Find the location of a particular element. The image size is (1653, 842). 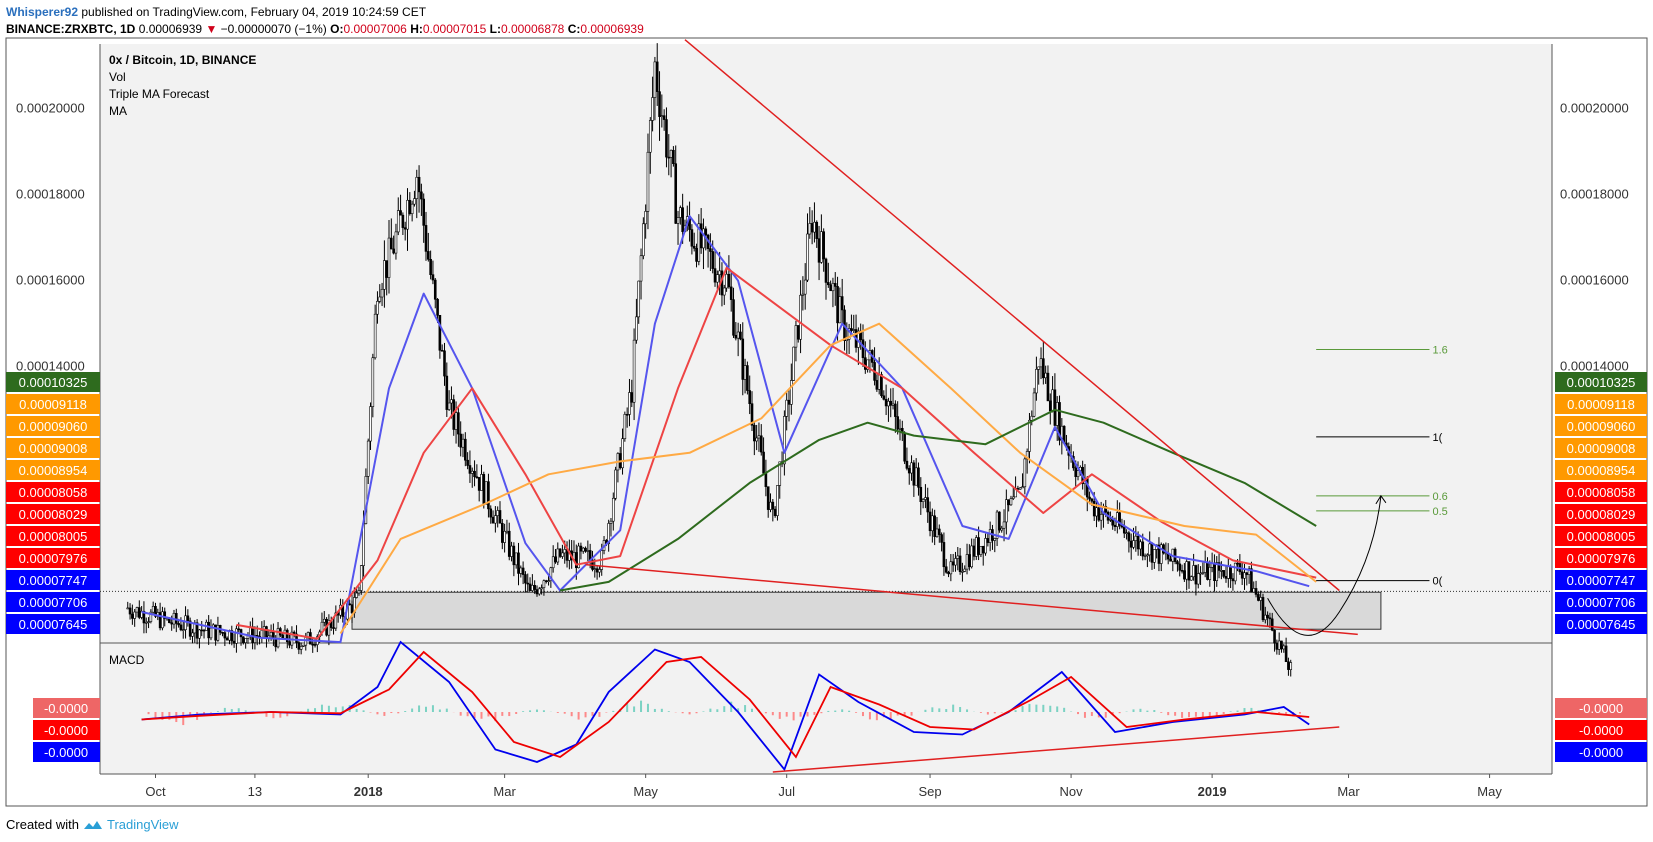

price-label-left-text: 0.00009118 is located at coordinates (53, 404).